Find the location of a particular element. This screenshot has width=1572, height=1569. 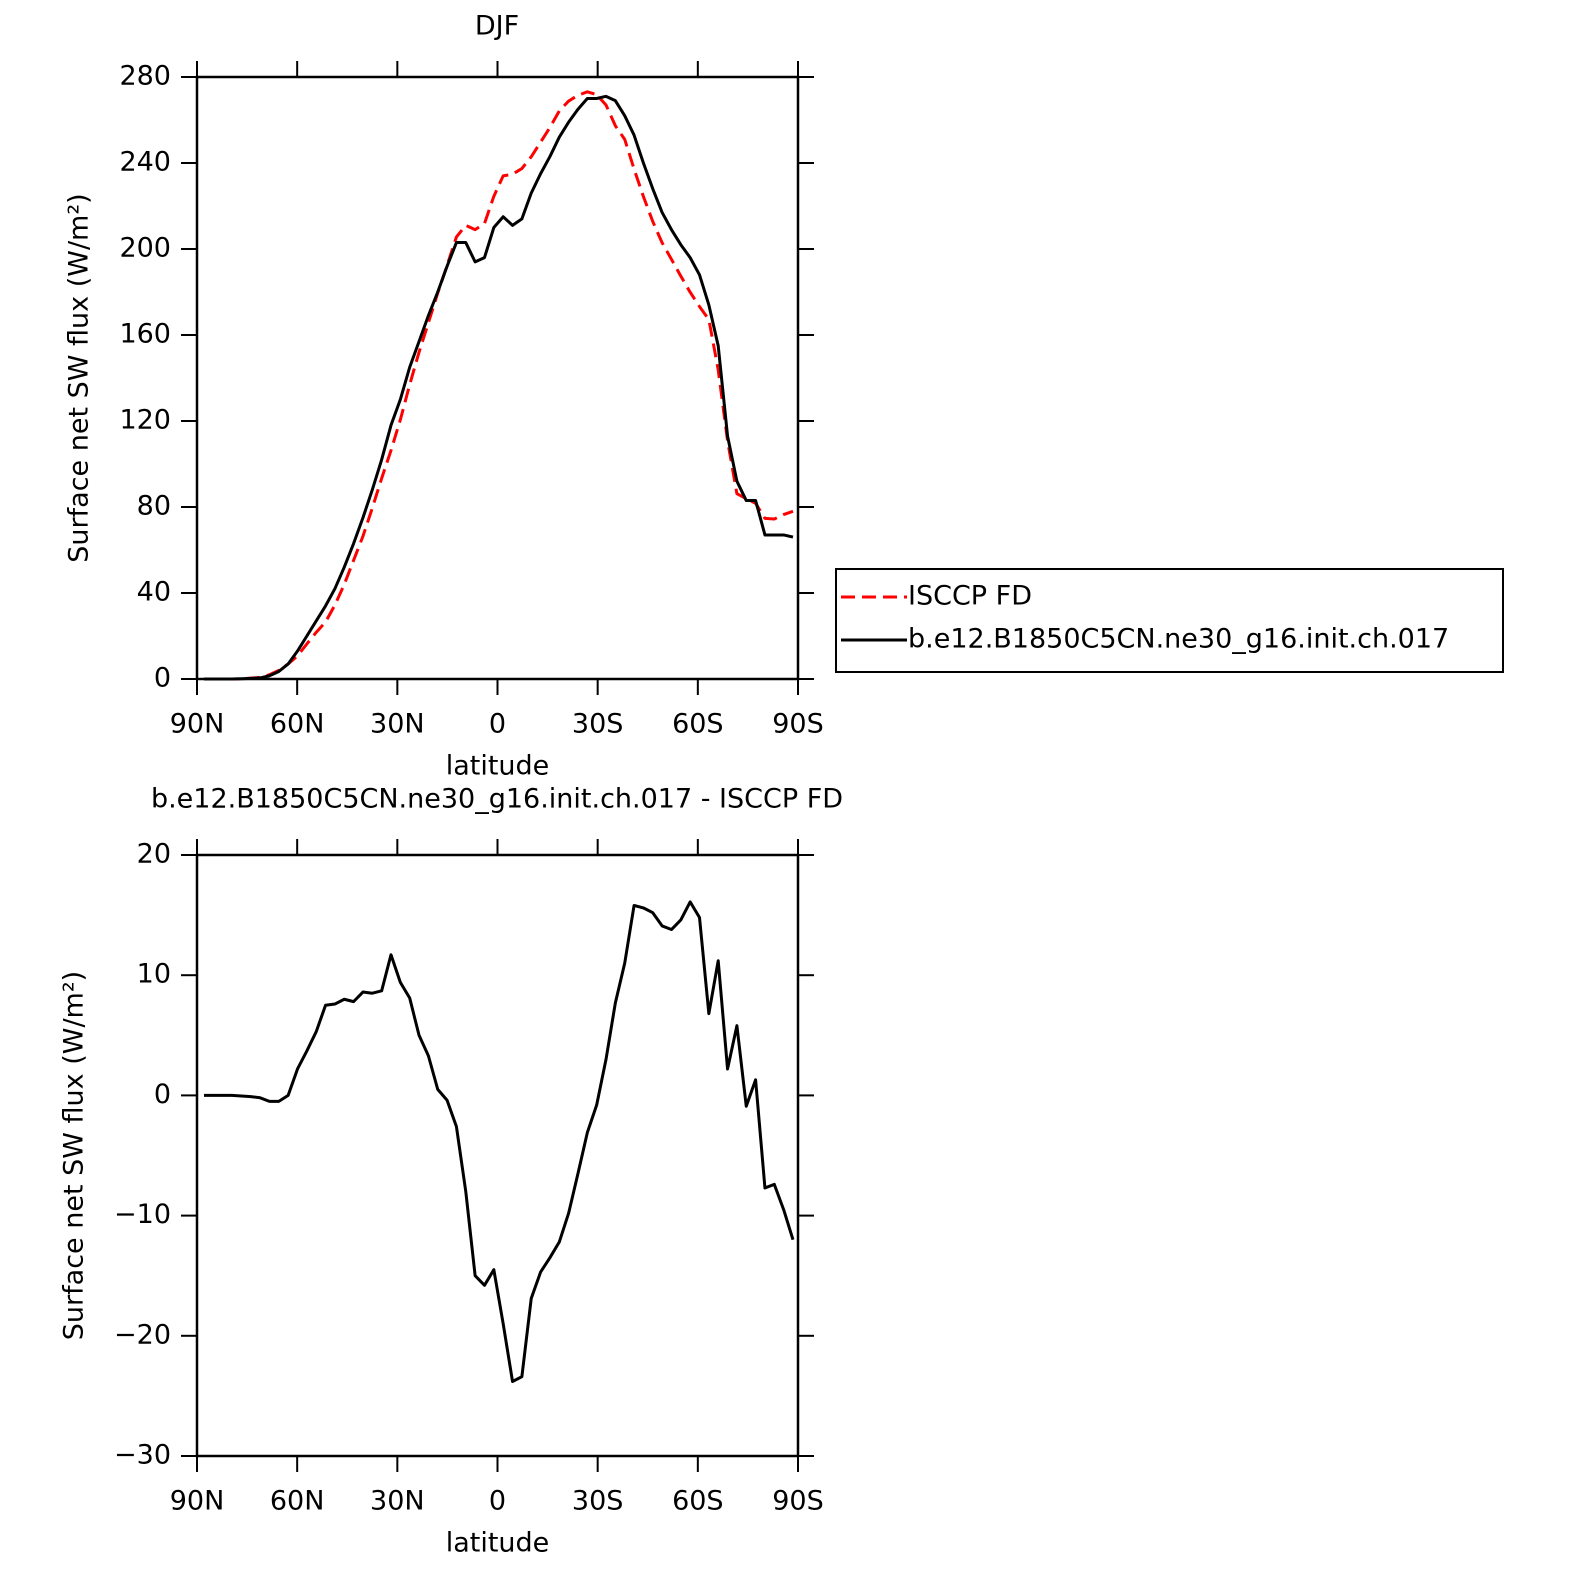

y-tick-label: −10 is located at coordinates (142, 1214).